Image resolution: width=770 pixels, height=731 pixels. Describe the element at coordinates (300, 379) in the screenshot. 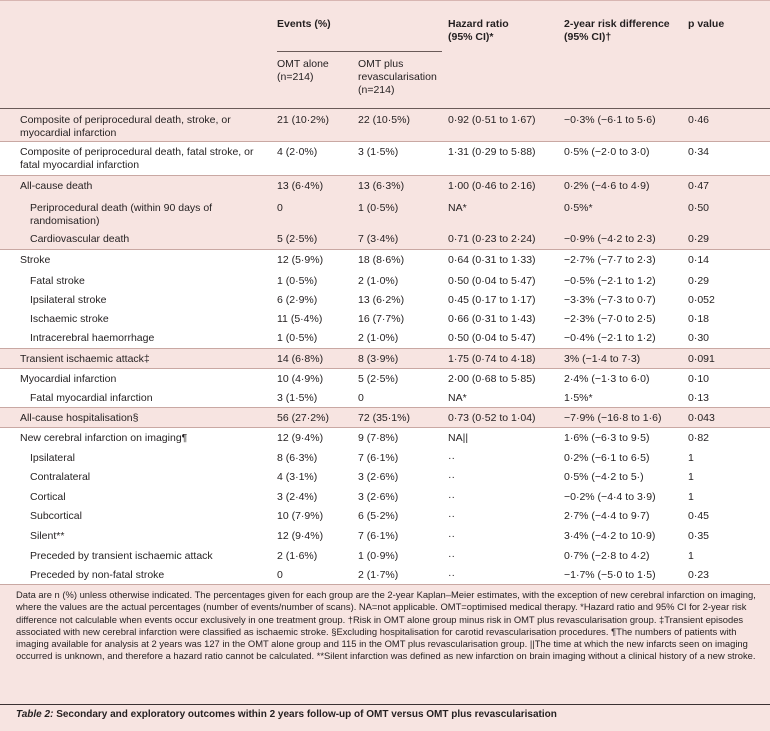

I see `omt-alone-value: 10 (4·9%)` at that location.